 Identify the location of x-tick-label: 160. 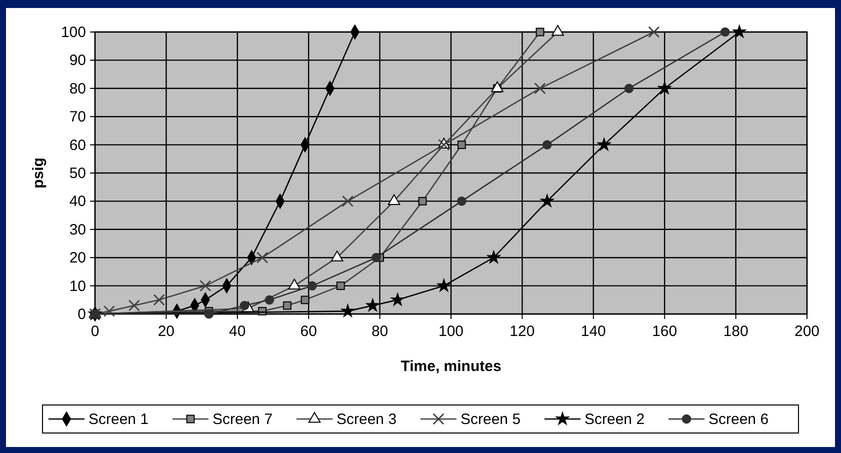
(665, 331).